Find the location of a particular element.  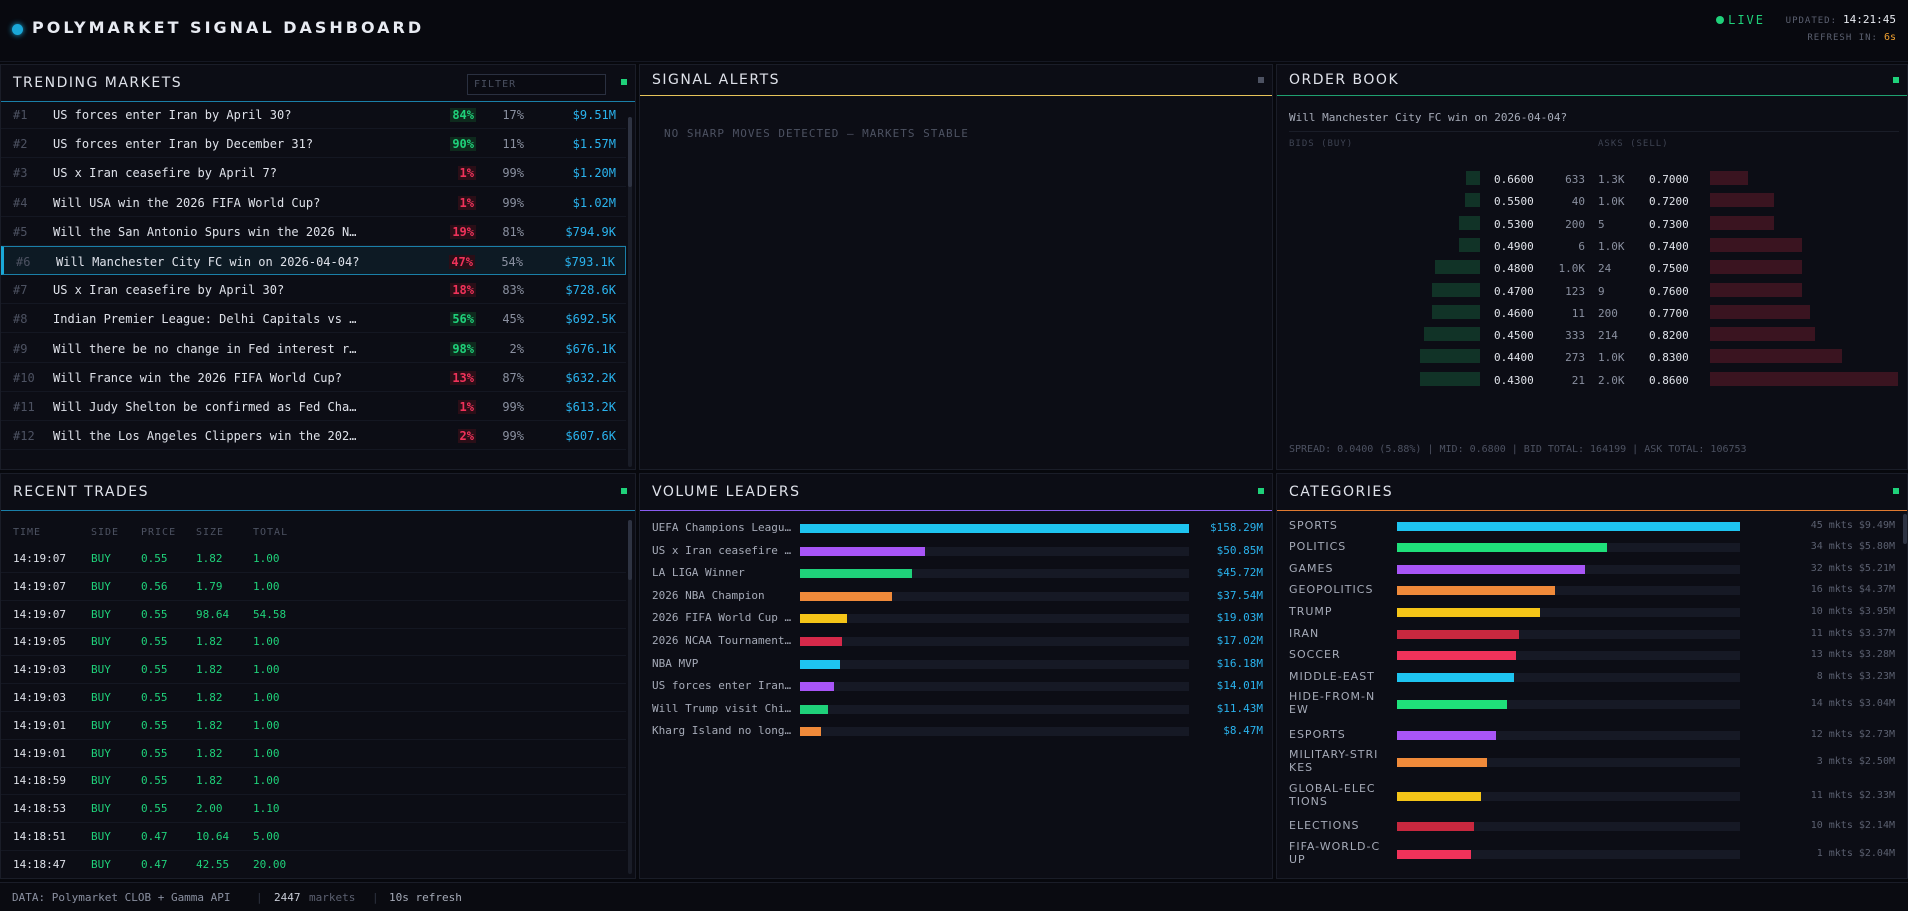

categories-scrollbar-thumb is located at coordinates (1905, 529).